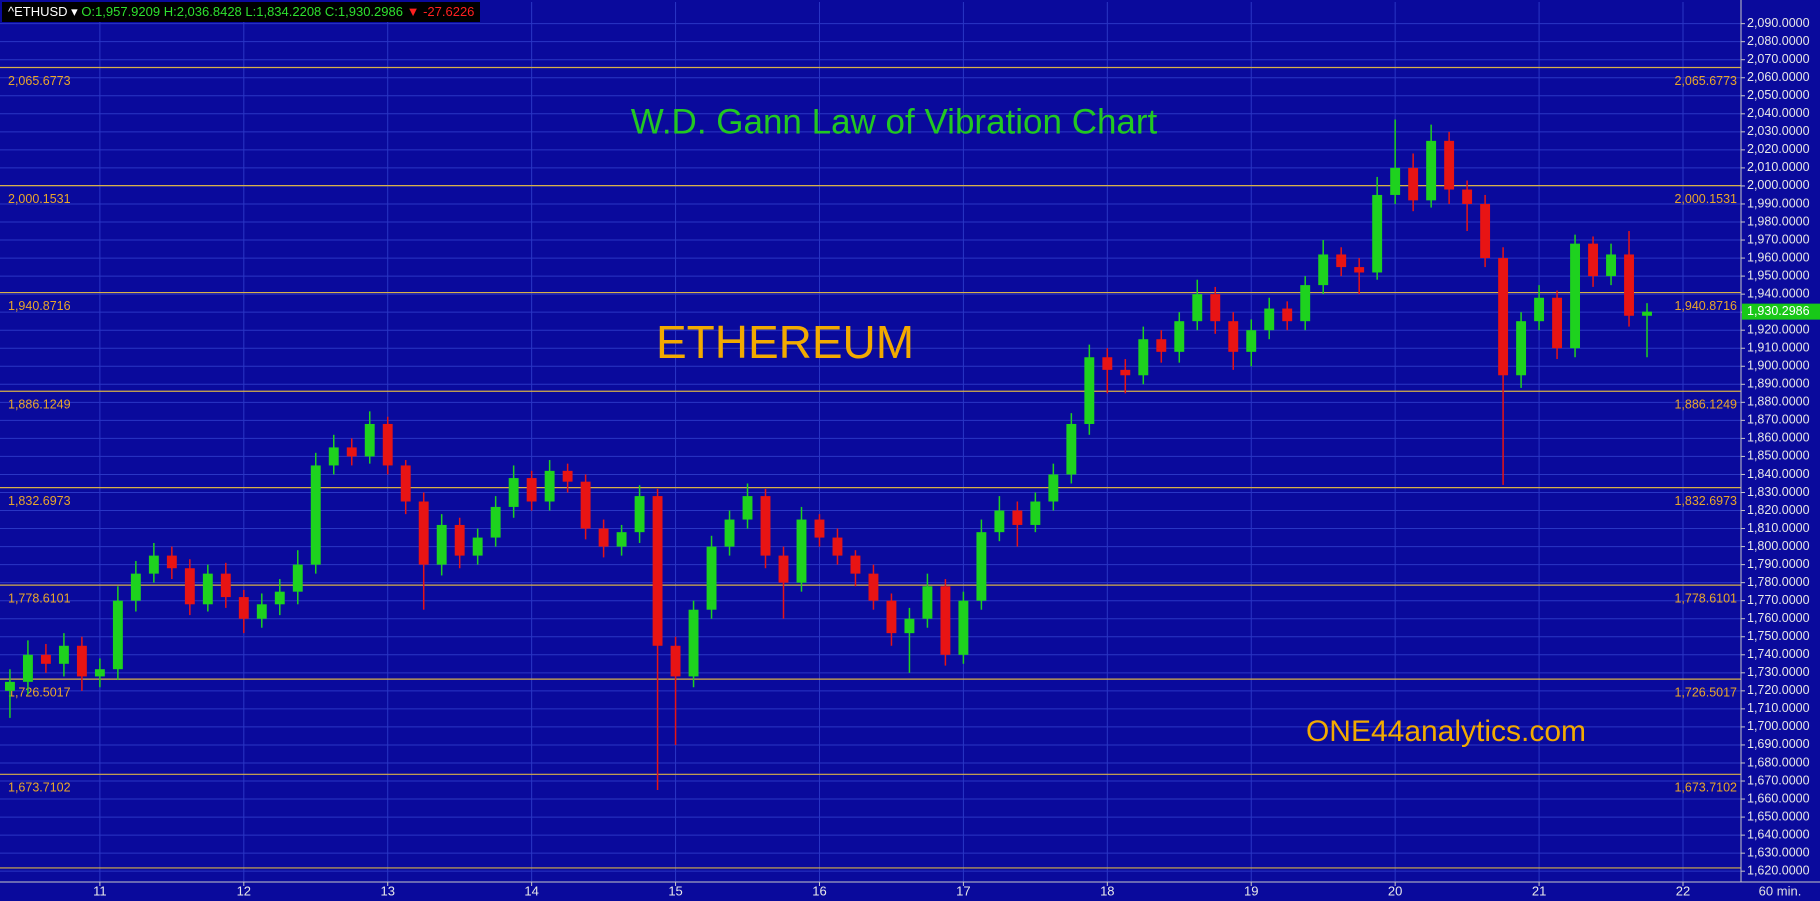 This screenshot has height=901, width=1820. I want to click on gann-level-label: 1,673.7102, so click(1705, 788).